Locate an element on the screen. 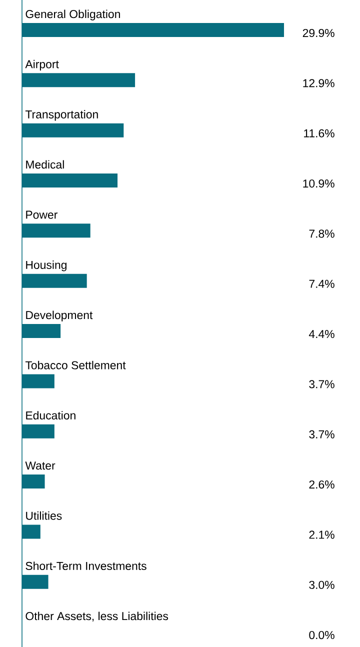 The width and height of the screenshot is (360, 647). data-label: 2.6% is located at coordinates (321, 484).